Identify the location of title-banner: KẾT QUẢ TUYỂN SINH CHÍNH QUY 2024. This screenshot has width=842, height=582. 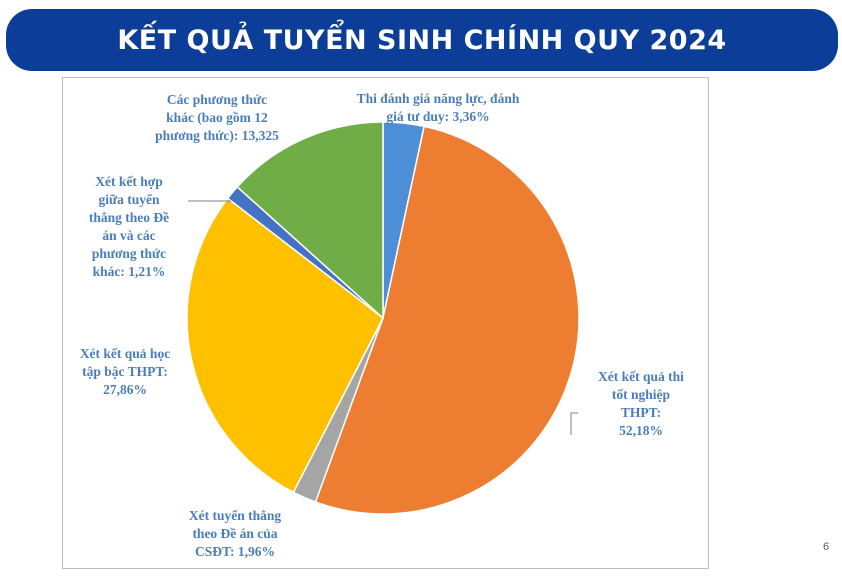
(422, 40).